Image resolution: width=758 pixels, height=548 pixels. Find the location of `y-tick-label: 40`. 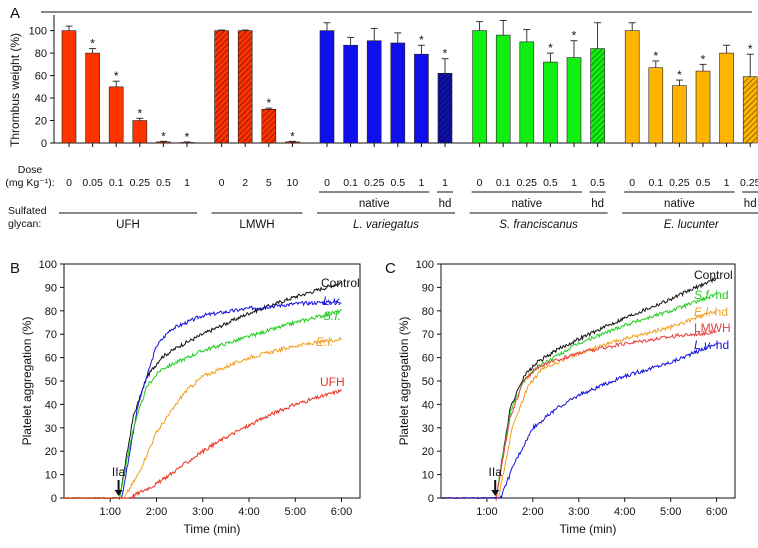

y-tick-label: 40 is located at coordinates (41, 99).